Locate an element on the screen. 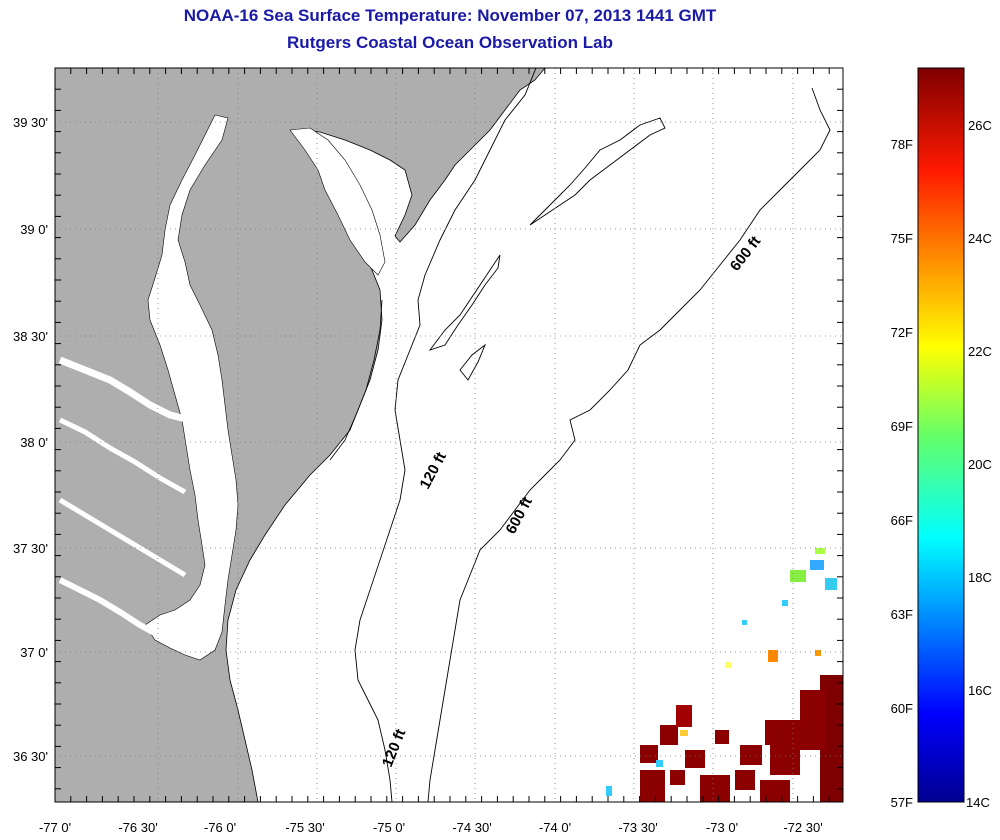  lon-tick-label: -75 0' is located at coordinates (389, 827).